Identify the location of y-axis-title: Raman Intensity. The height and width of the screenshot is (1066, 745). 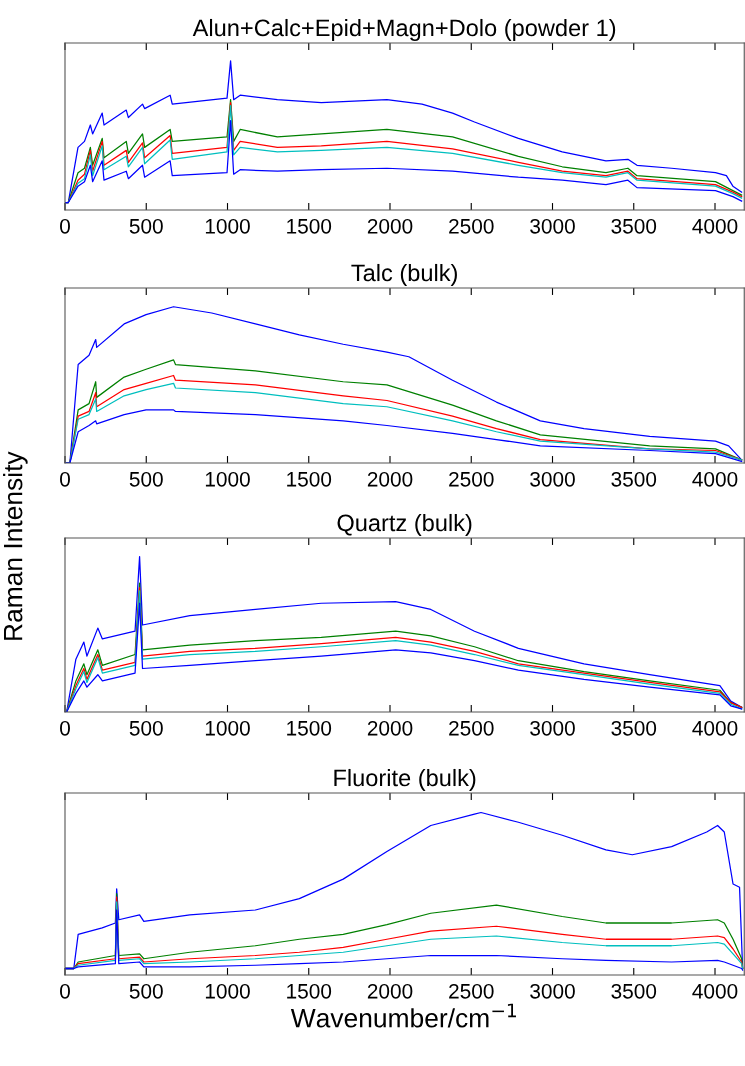
(15, 545).